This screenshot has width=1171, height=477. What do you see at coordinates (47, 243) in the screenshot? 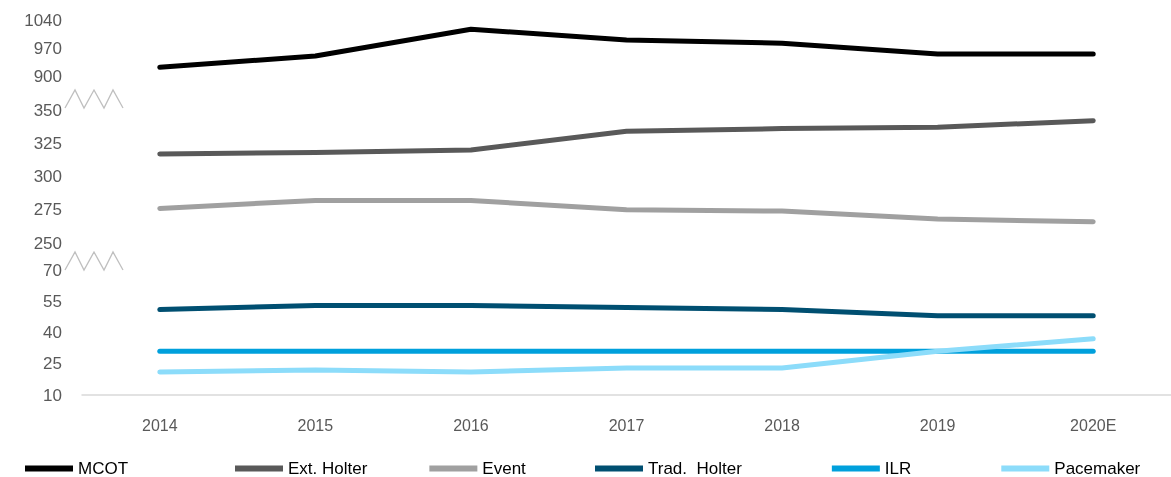
I see `y-tick-label: 250` at bounding box center [47, 243].